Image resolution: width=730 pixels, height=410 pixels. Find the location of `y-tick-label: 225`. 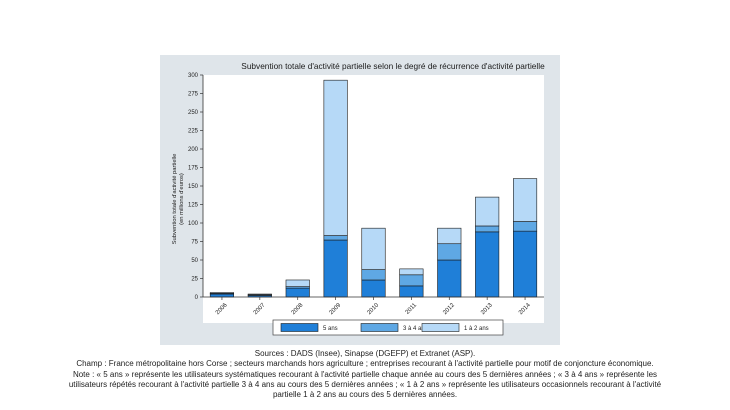

y-tick-label: 225 is located at coordinates (193, 132).